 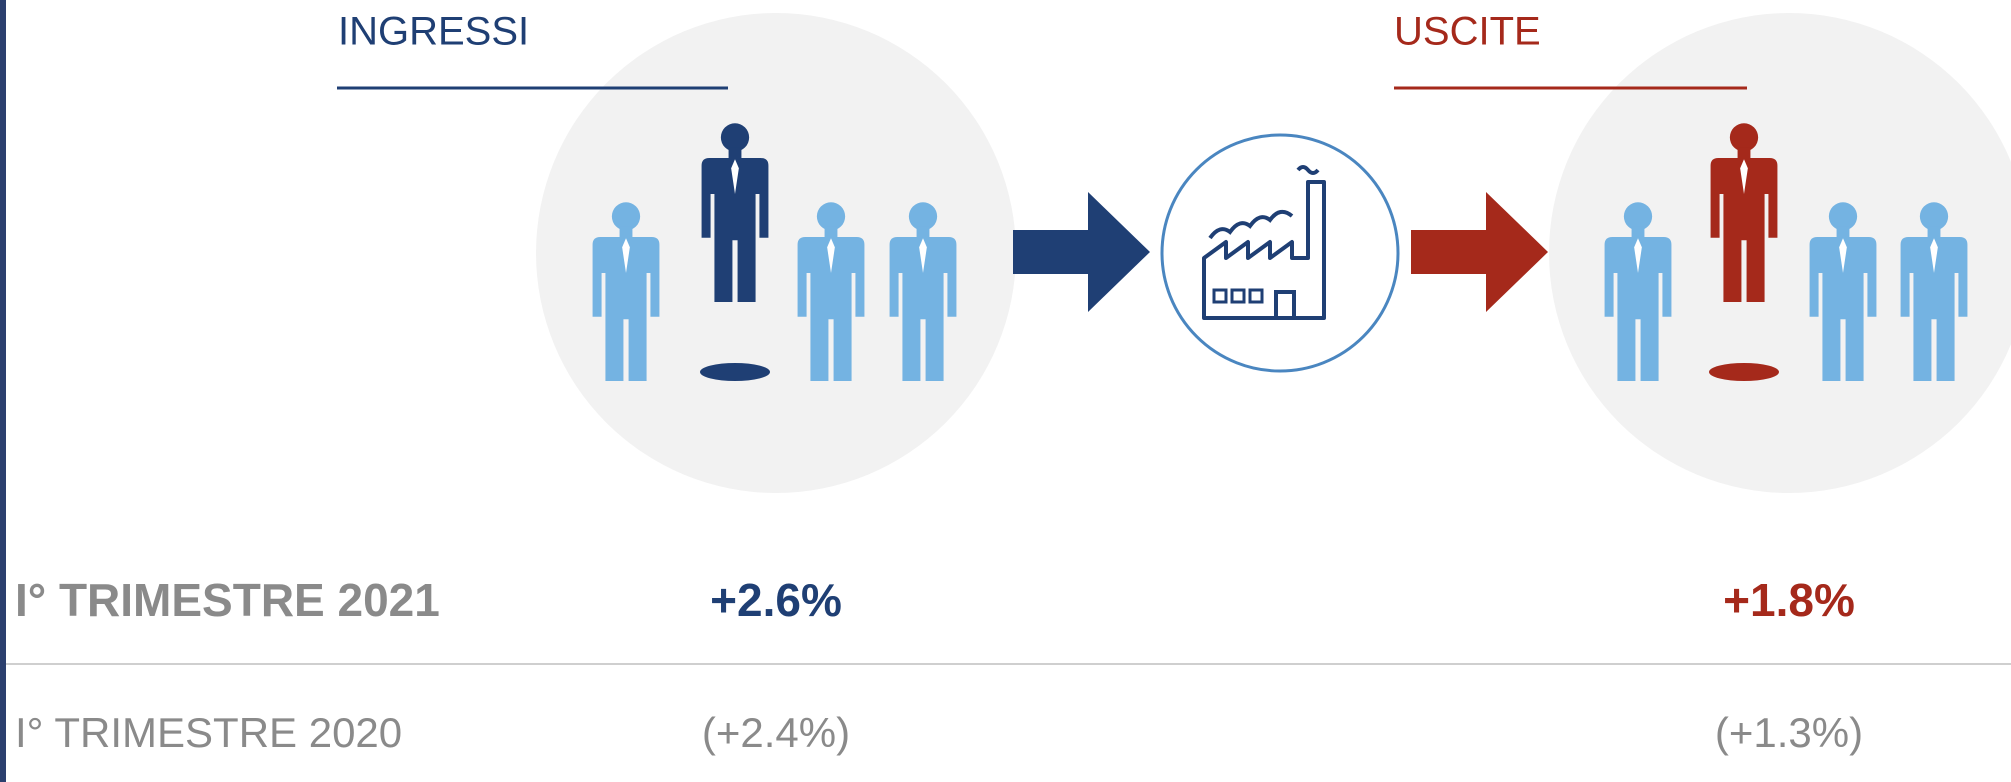 I want to click on shadow-left, so click(x=735, y=372).